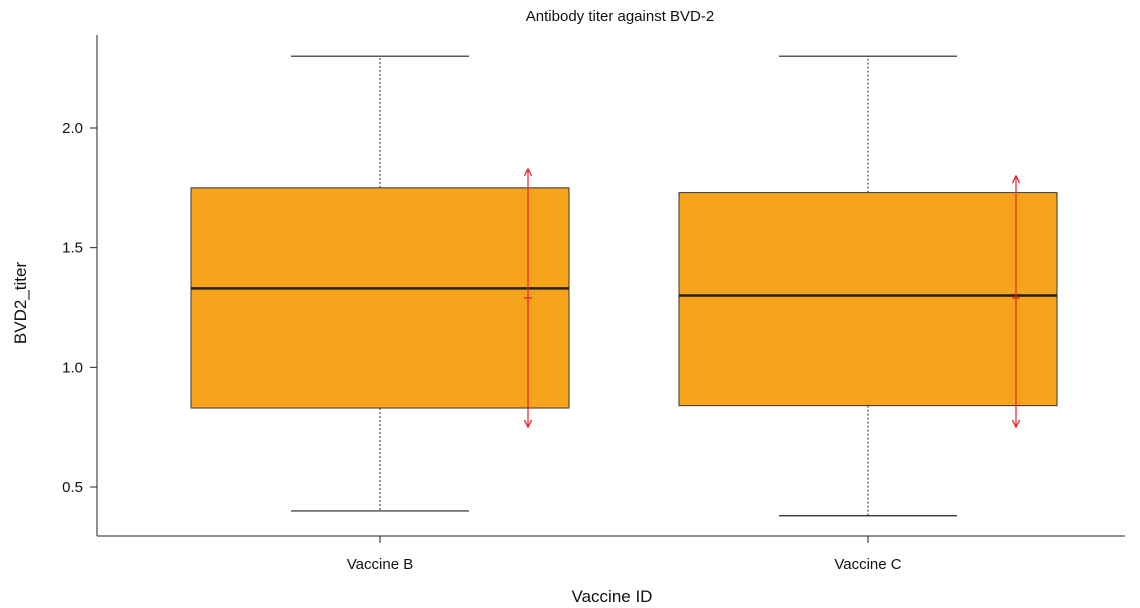  I want to click on y-axis-label: BVD2_titer, so click(20, 303).